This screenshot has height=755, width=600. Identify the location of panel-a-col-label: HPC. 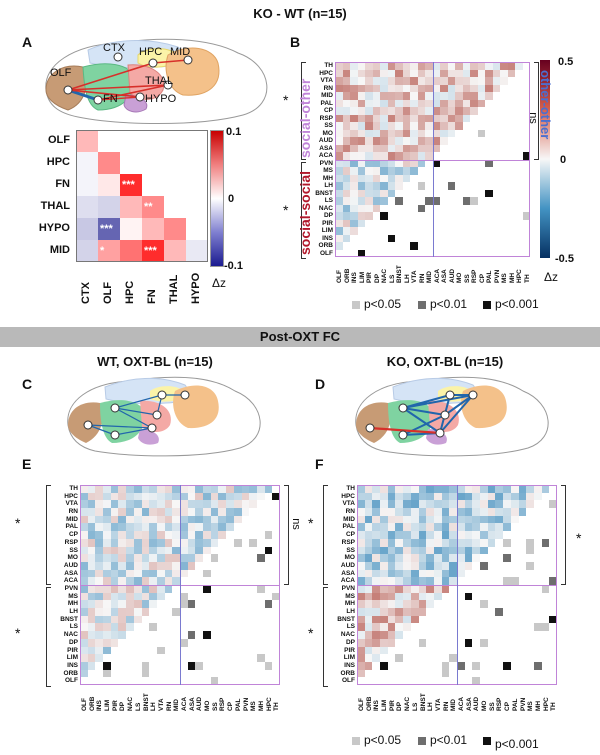
(130, 292).